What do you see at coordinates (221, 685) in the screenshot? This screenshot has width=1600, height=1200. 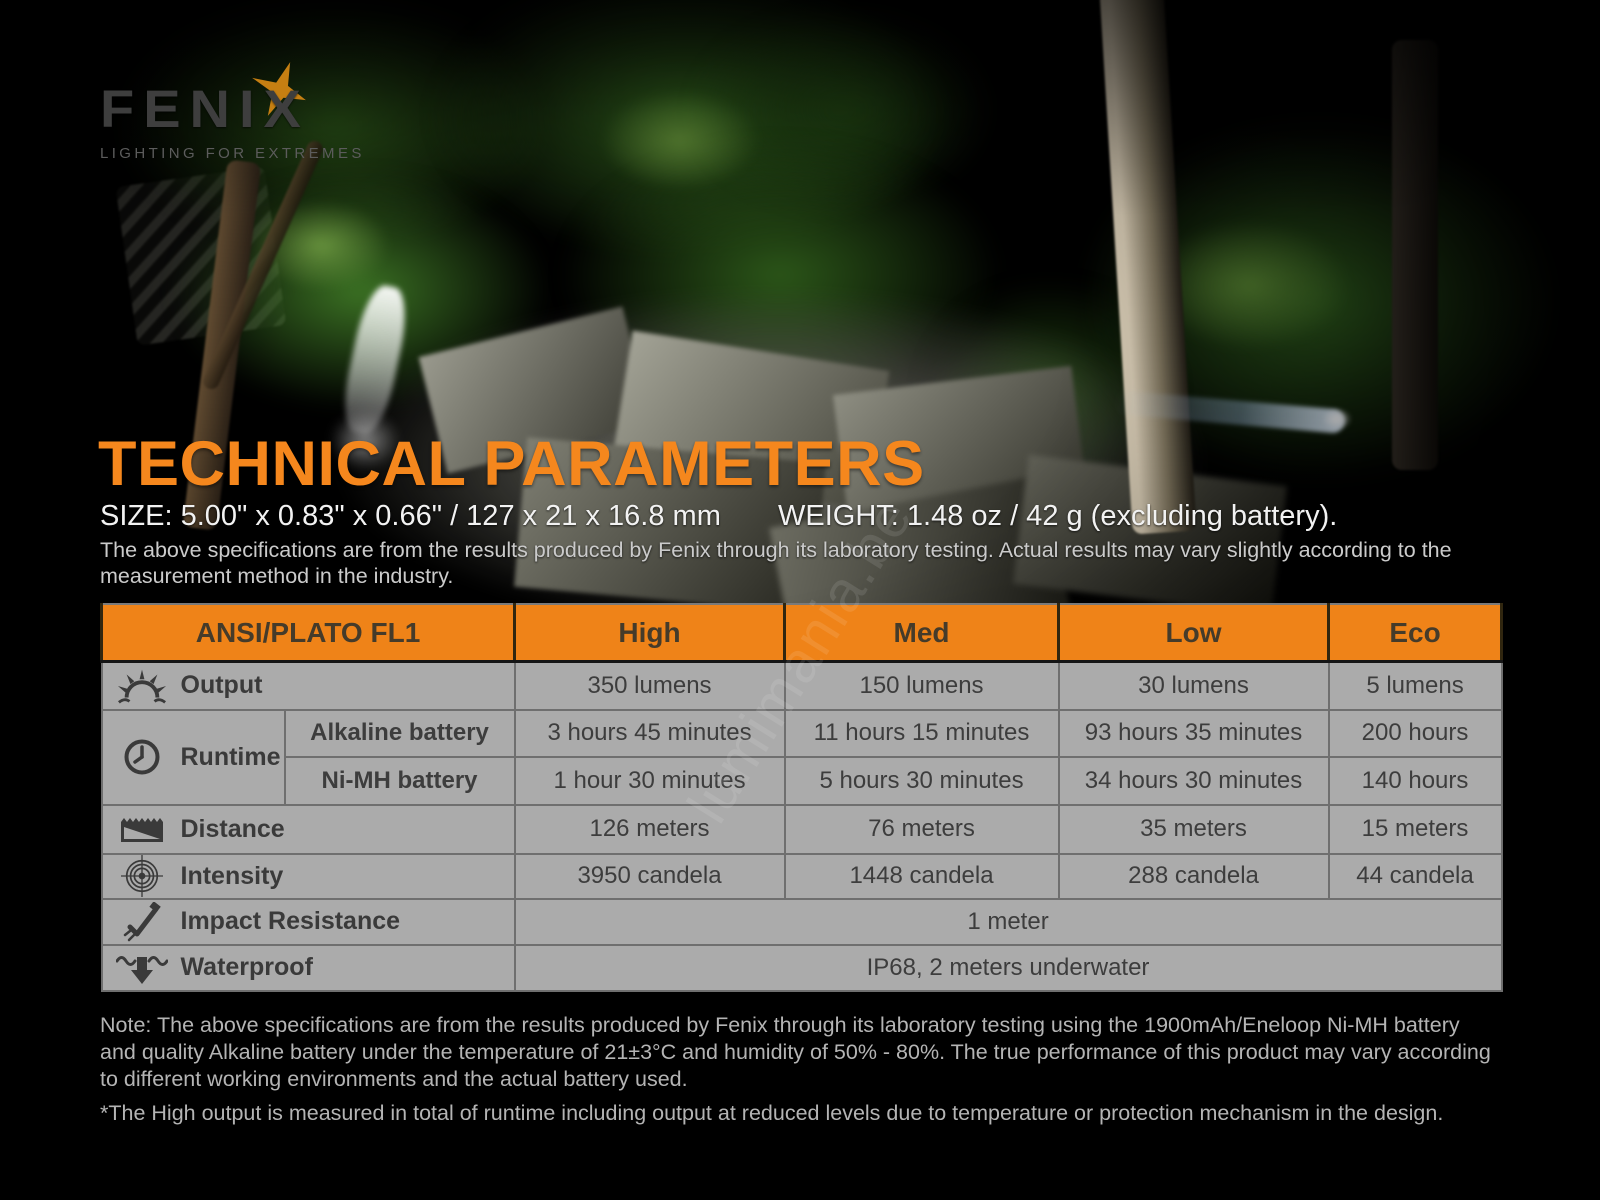 I see `row-label-output: Output` at bounding box center [221, 685].